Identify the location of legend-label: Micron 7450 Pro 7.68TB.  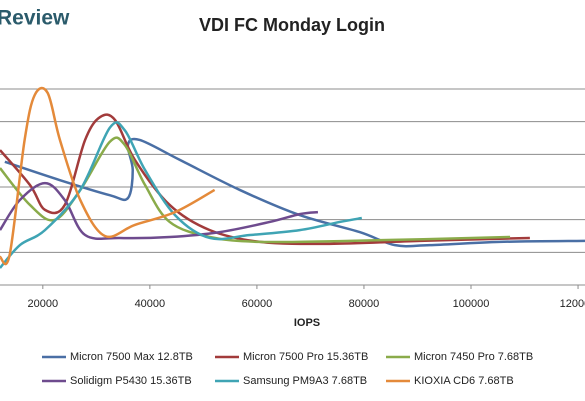
(473, 357).